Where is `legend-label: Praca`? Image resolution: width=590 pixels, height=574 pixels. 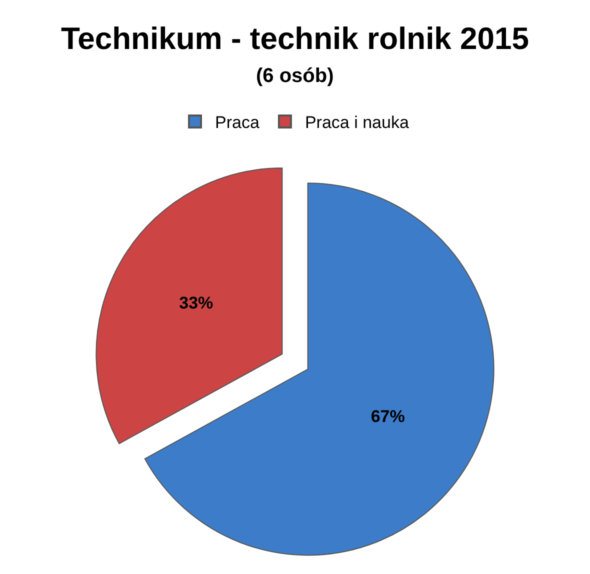
legend-label: Praca is located at coordinates (237, 122).